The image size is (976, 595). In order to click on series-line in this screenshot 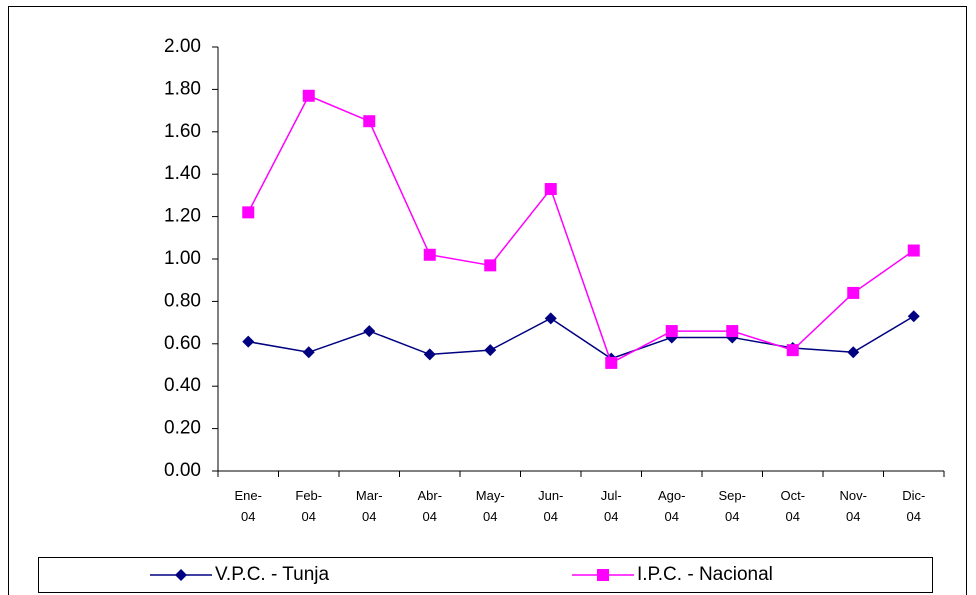, I will do `click(581, 337)`.